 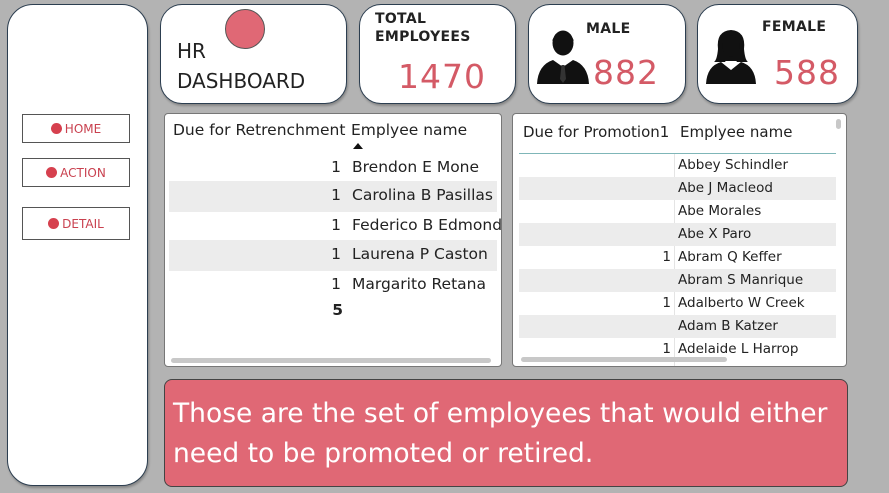 I want to click on row-name: Abram S Manrique, so click(x=740, y=280).